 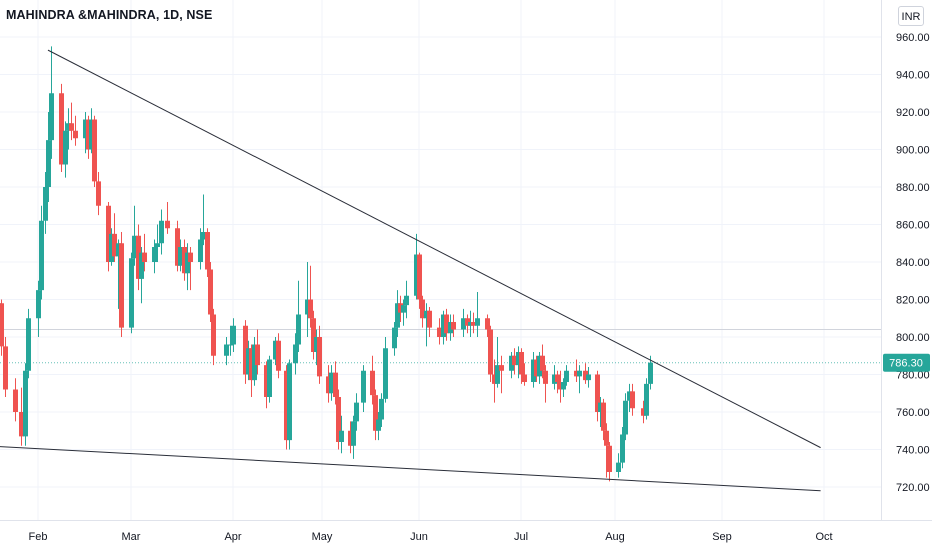 What do you see at coordinates (911, 16) in the screenshot?
I see `currency-button: INR` at bounding box center [911, 16].